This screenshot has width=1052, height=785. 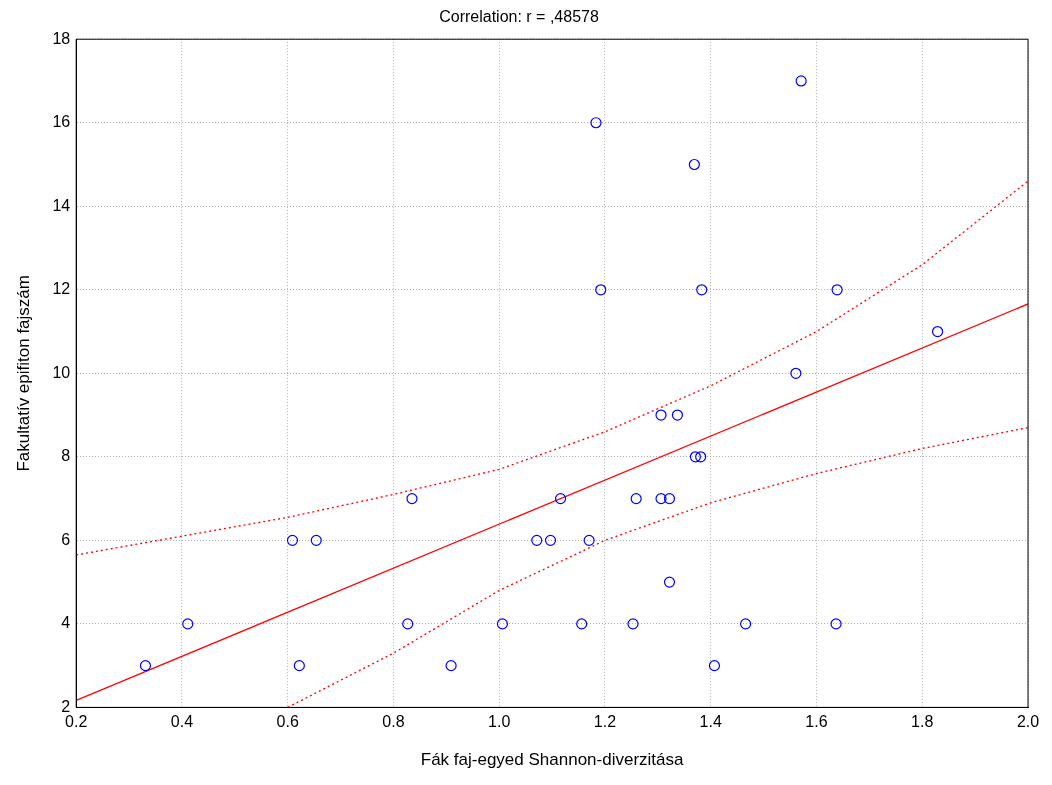 What do you see at coordinates (710, 722) in the screenshot?
I see `x-tick-label: 1.4` at bounding box center [710, 722].